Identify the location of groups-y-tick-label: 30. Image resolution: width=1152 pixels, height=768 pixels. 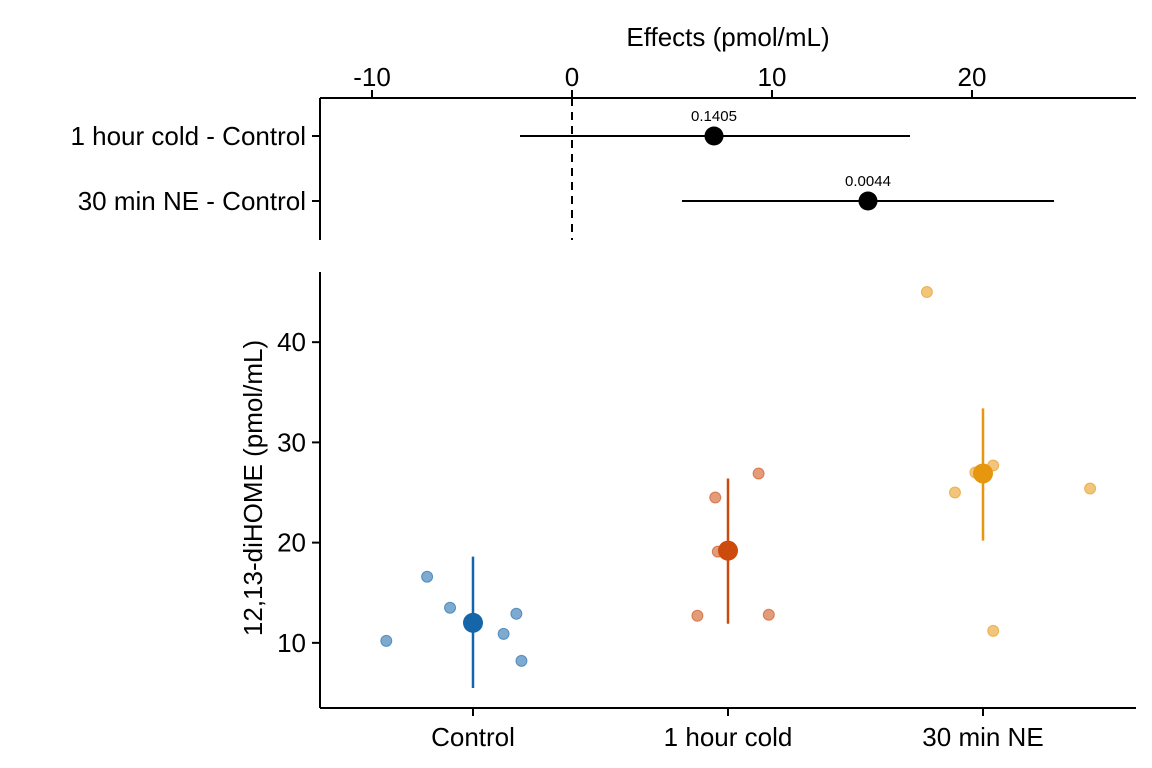
(291, 442).